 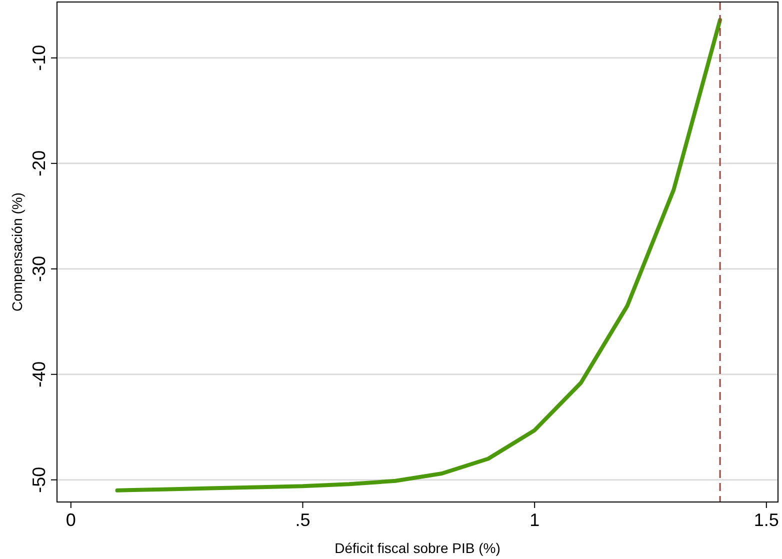 I want to click on x-tick-label: 1, so click(x=535, y=520).